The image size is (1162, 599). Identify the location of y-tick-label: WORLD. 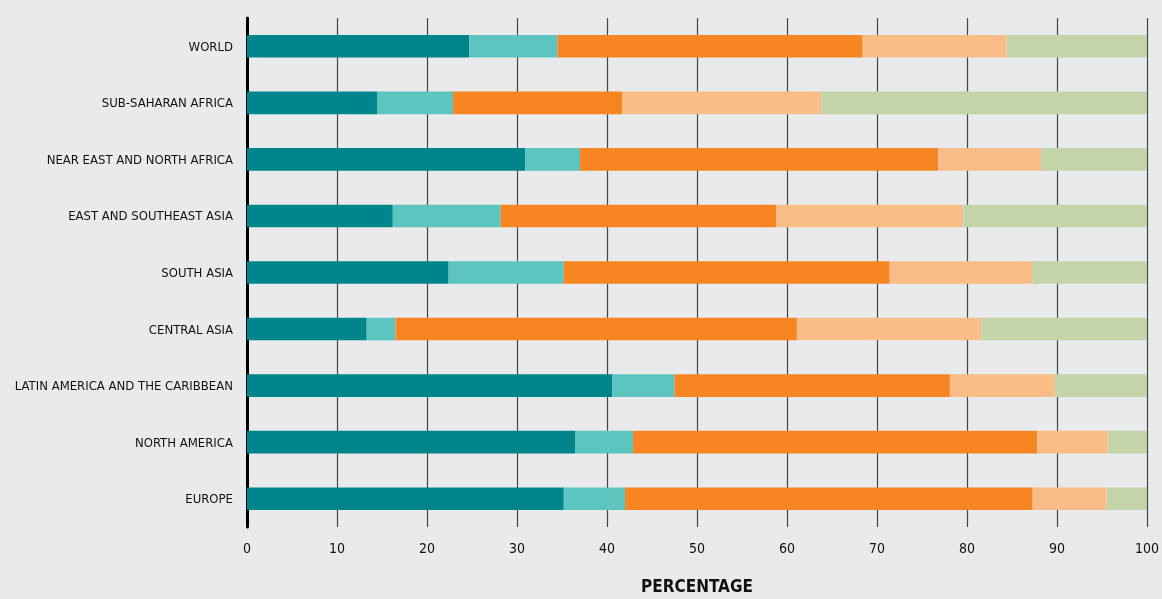
(210, 46).